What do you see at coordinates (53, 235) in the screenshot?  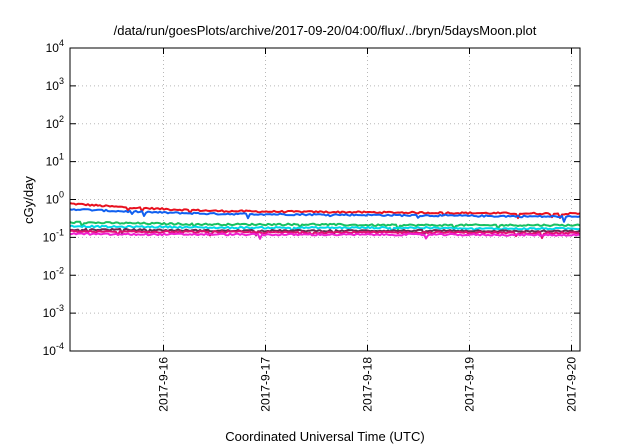 I see `y-tick-label: 10⁻¹` at bounding box center [53, 235].